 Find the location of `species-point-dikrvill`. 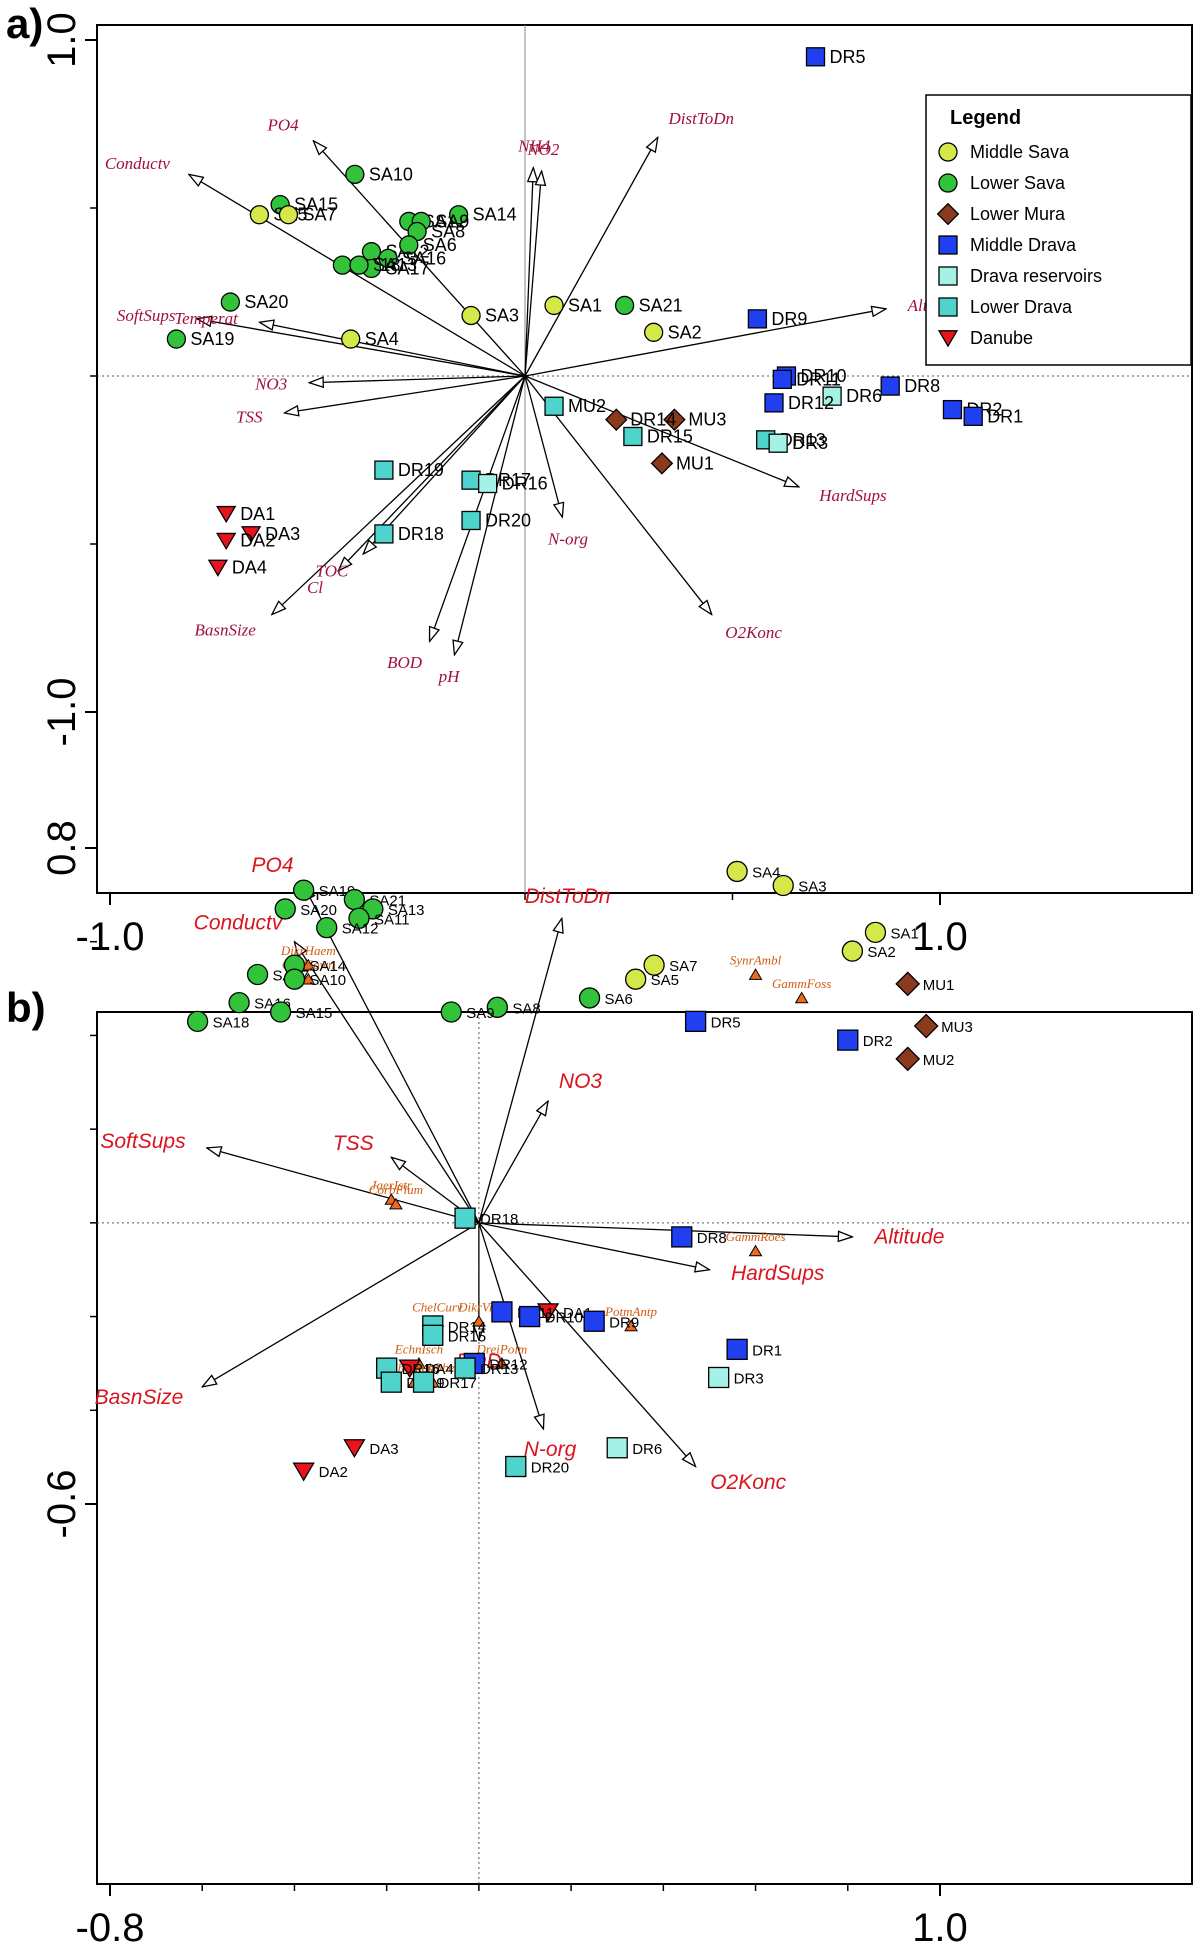

species-point-dikrvill is located at coordinates (479, 1320).